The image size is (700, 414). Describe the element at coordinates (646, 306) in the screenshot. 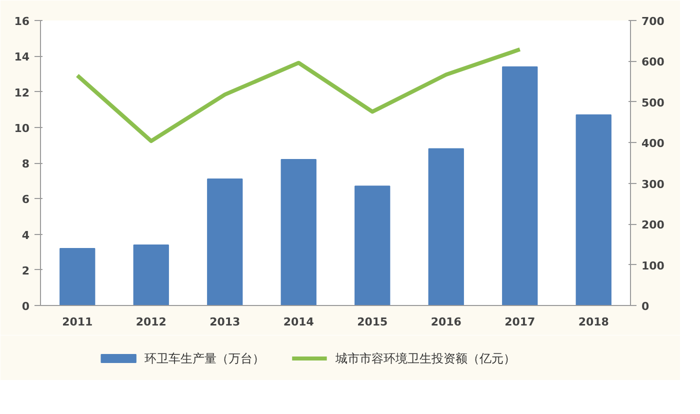

I see `y2-tick-label: 0` at that location.